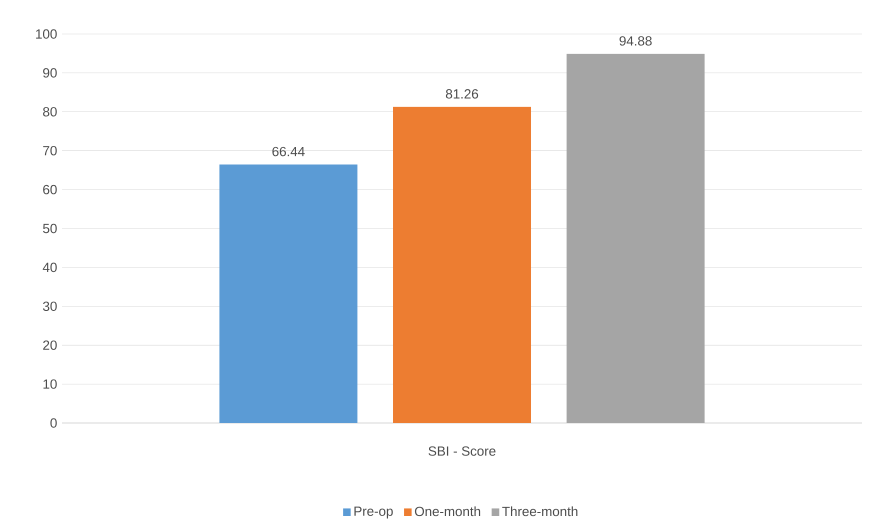 Image resolution: width=878 pixels, height=531 pixels. I want to click on y-tick-label: 0, so click(53, 423).